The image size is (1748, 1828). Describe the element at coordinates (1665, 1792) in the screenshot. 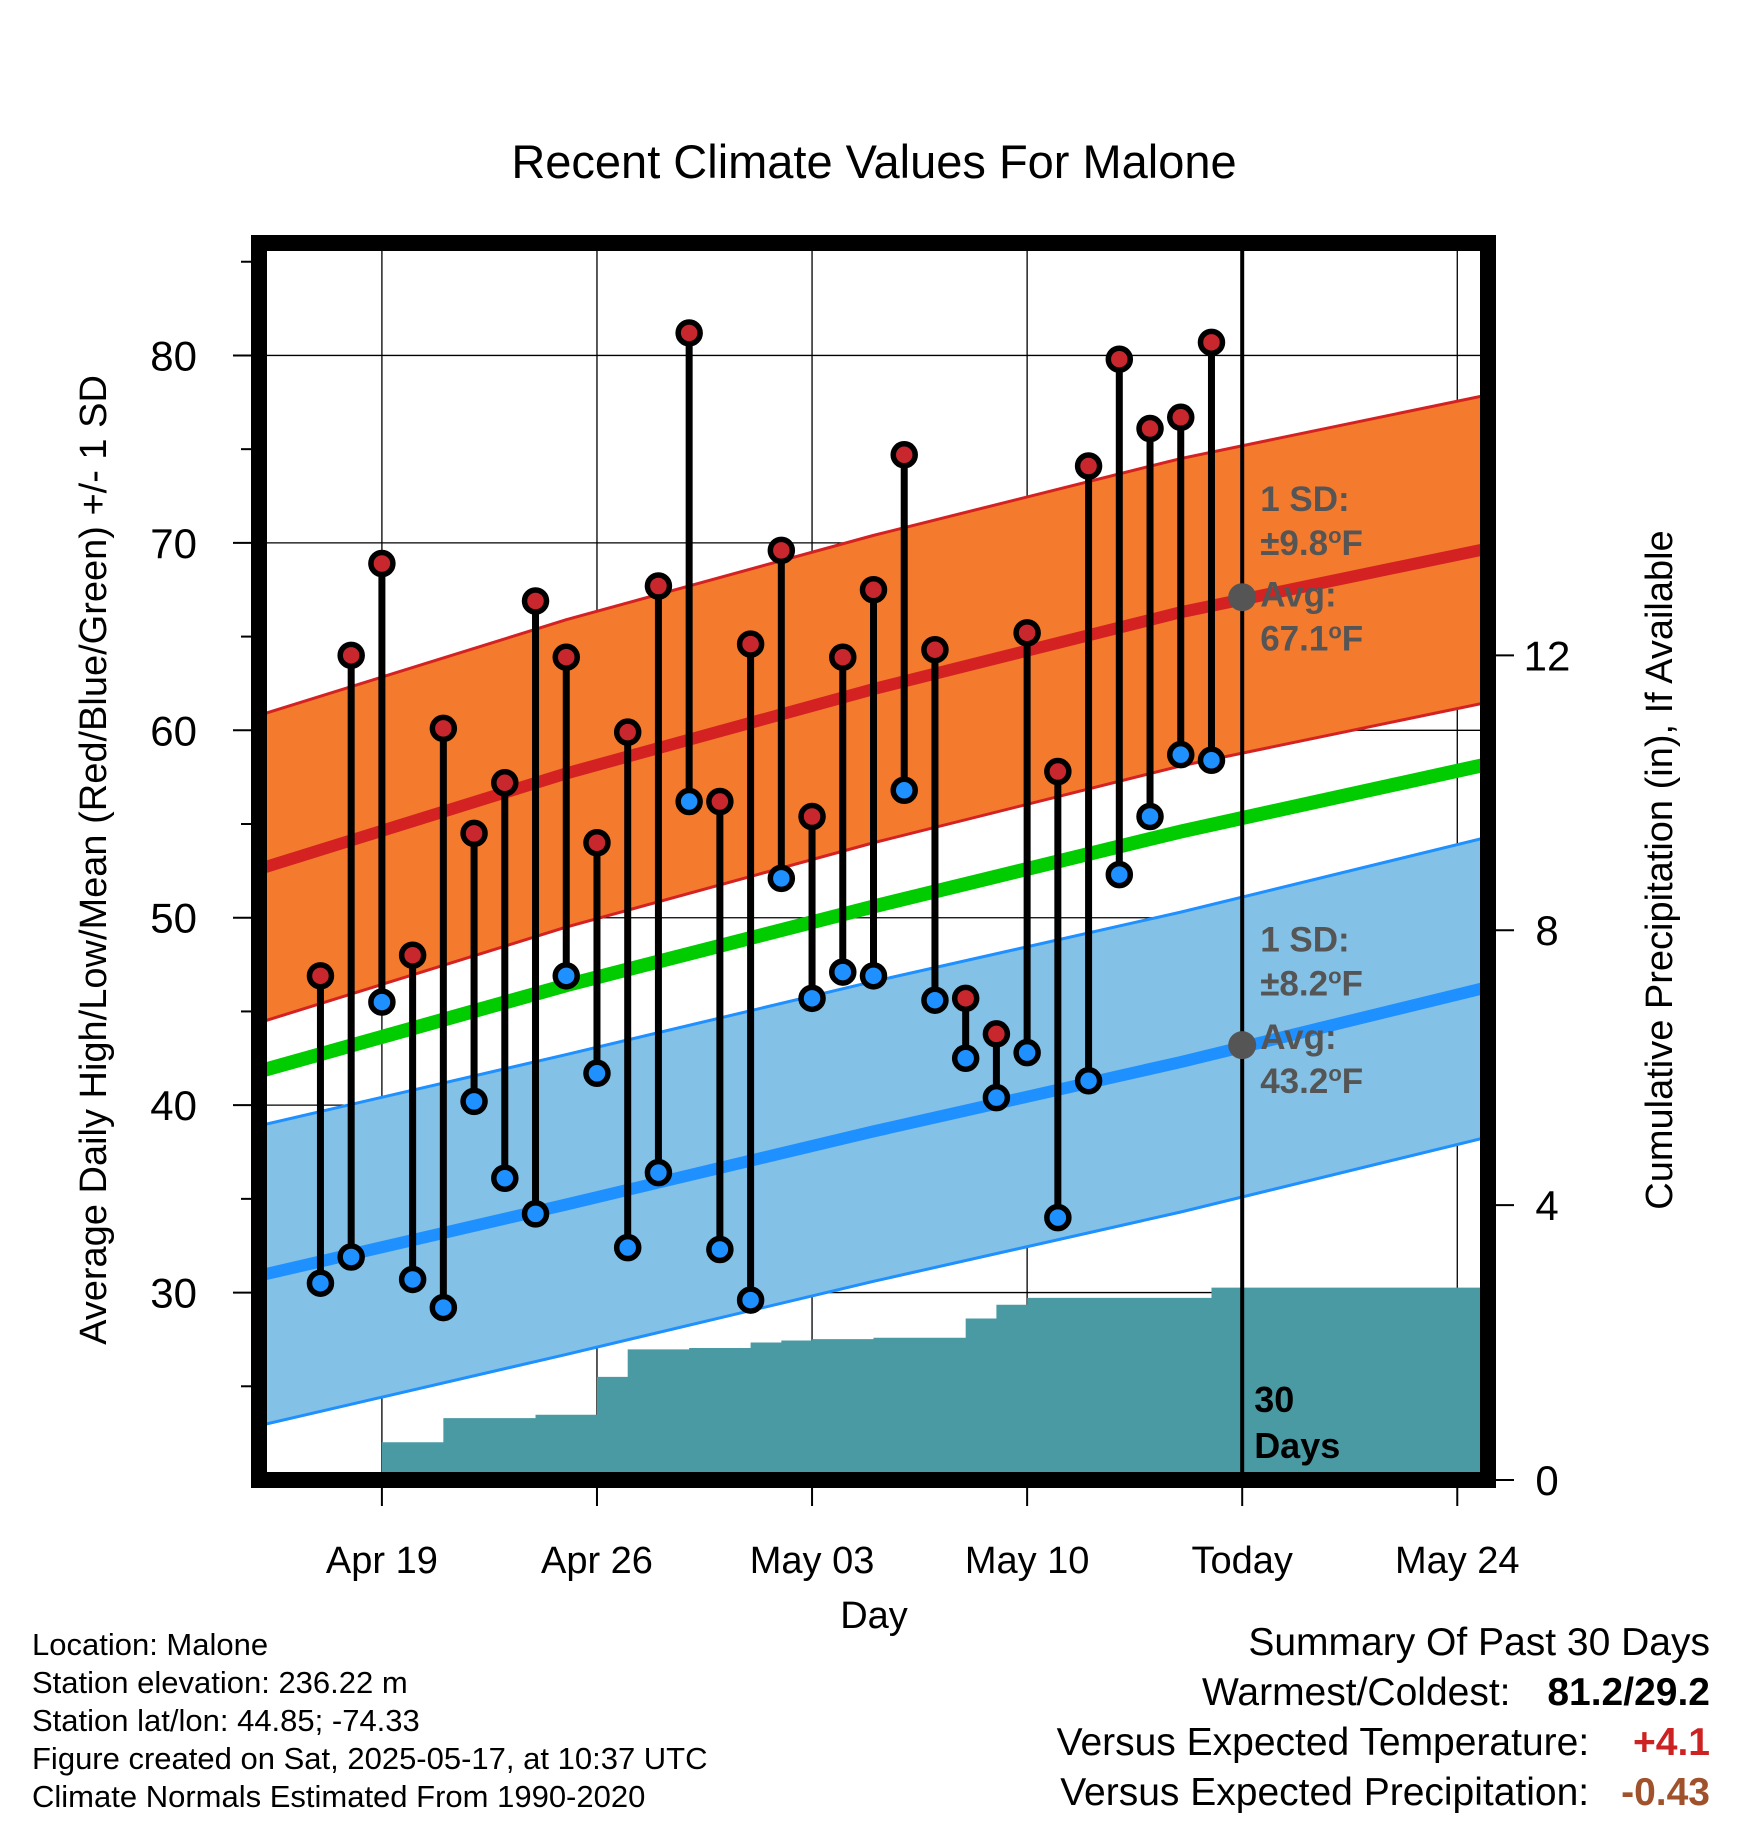

I see `precip-value: -0.43` at that location.